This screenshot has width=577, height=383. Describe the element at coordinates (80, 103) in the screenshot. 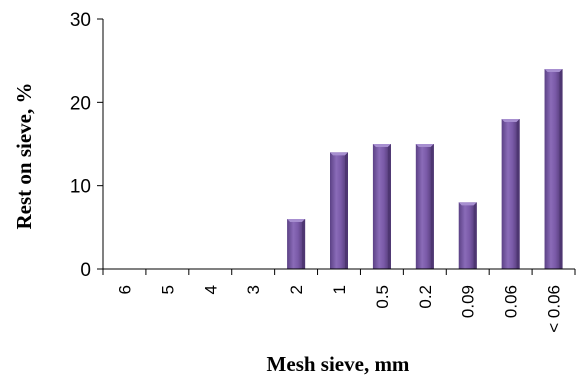

I see `y-tick-label: 20` at that location.